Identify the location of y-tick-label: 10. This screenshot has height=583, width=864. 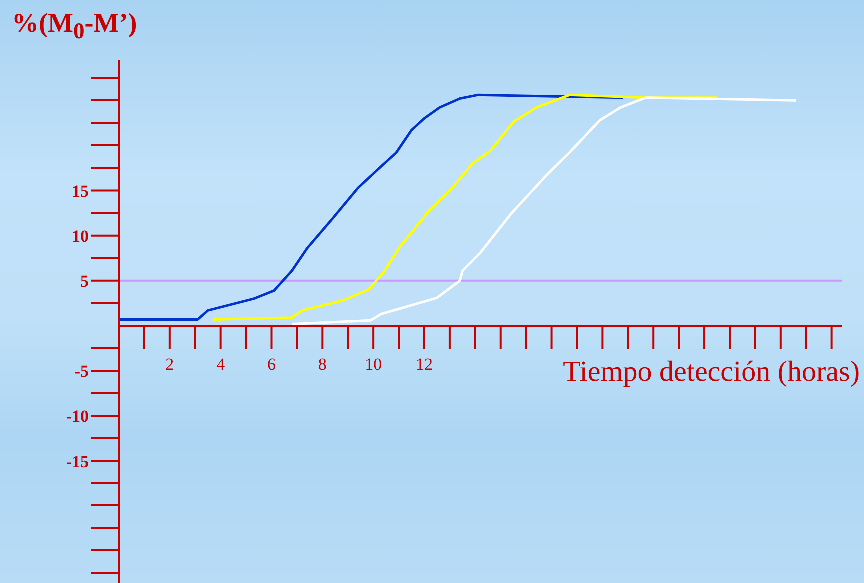
(80, 236).